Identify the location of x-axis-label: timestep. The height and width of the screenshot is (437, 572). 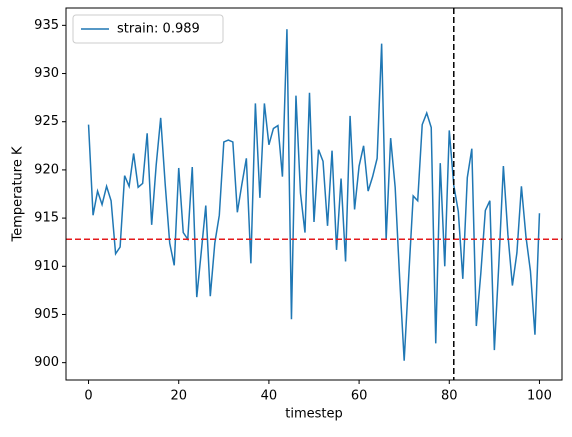
(314, 414).